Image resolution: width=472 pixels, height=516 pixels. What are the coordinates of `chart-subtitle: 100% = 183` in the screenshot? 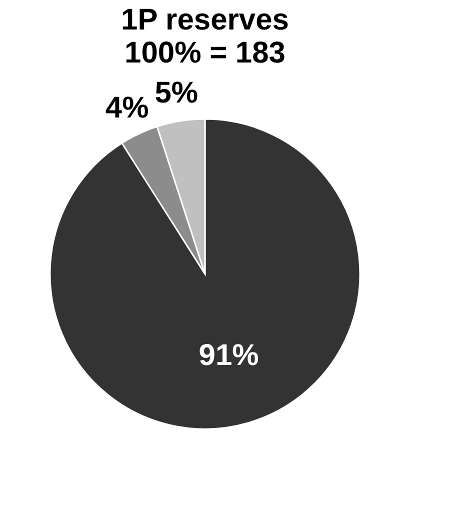 It's located at (205, 53).